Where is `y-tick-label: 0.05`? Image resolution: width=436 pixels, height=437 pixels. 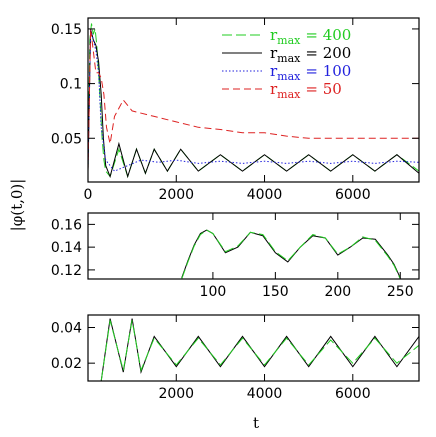 y-tick-label: 0.05 is located at coordinates (66, 139).